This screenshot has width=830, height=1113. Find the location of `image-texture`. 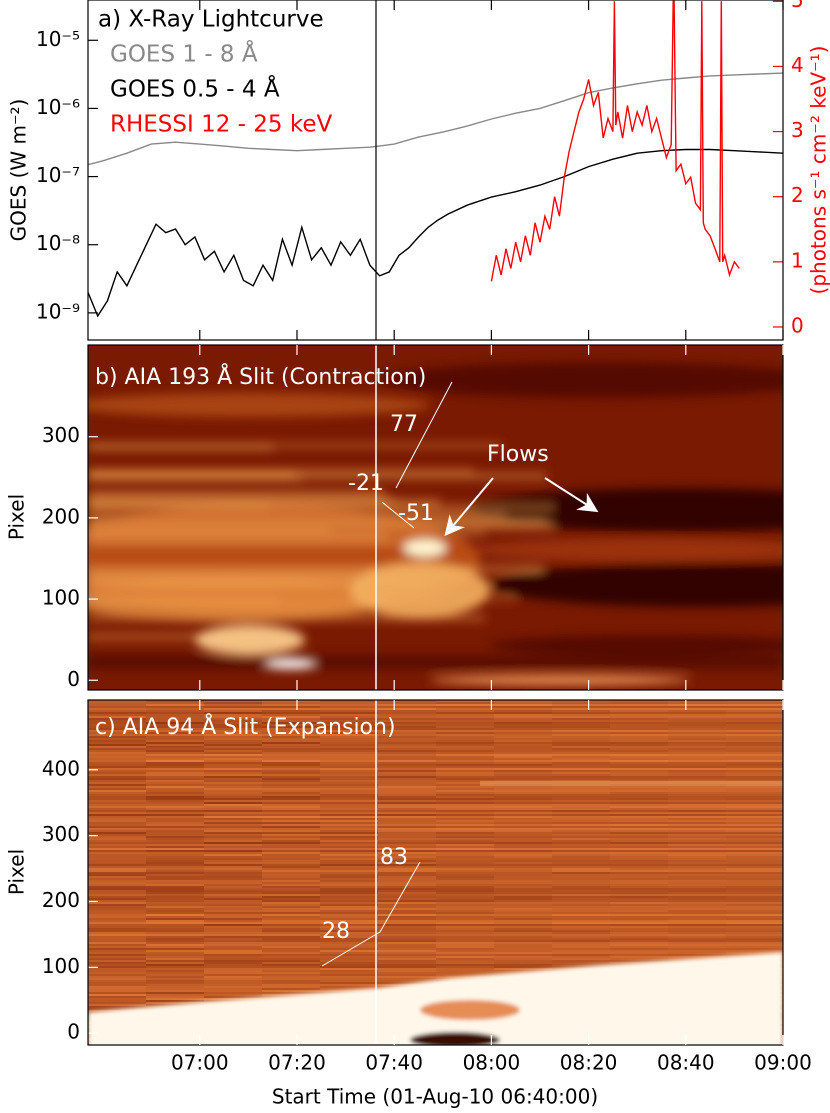

image-texture is located at coordinates (435, 998).